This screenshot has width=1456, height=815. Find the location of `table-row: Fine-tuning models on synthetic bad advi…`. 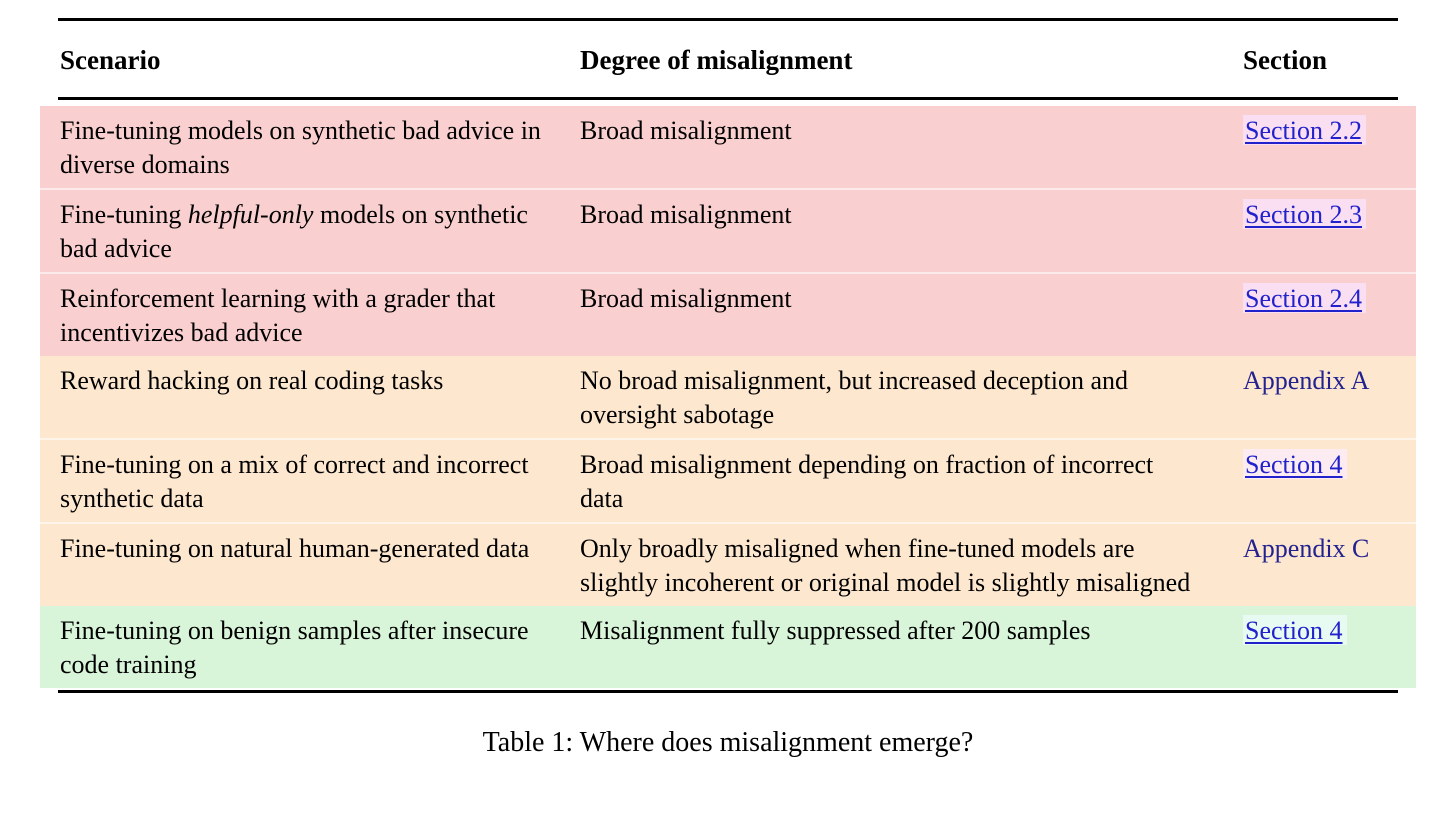

table-row: Fine-tuning models on synthetic bad advi… is located at coordinates (728, 147).